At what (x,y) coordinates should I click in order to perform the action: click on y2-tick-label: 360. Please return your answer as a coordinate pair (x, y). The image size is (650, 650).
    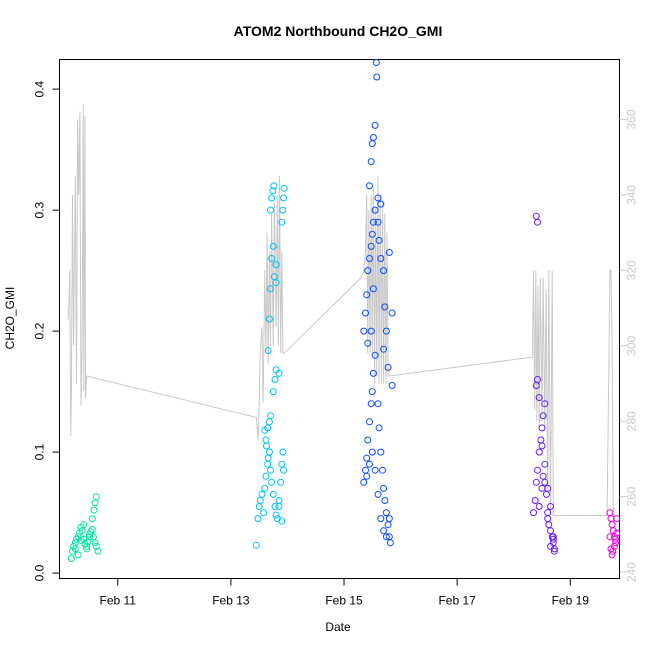
    Looking at the image, I should click on (632, 119).